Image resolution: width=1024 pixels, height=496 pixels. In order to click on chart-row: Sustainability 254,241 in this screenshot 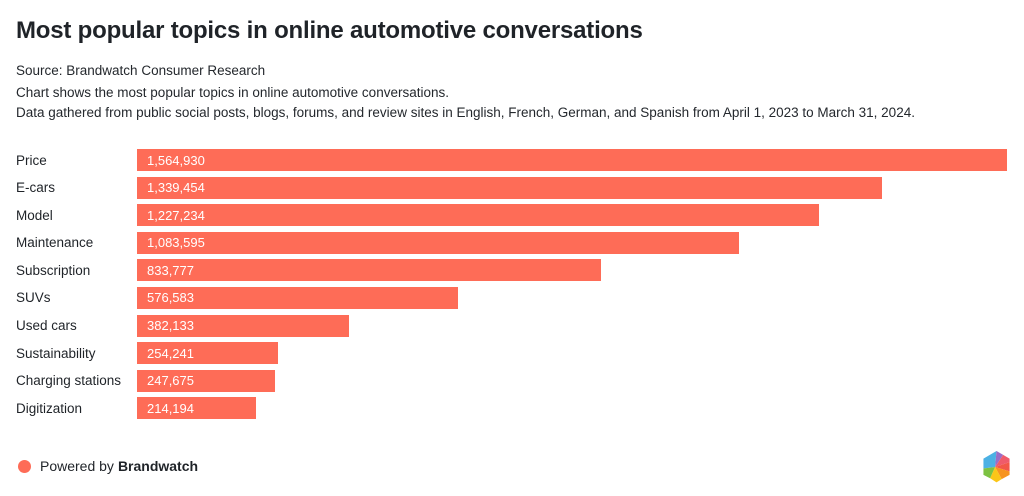, I will do `click(511, 353)`.